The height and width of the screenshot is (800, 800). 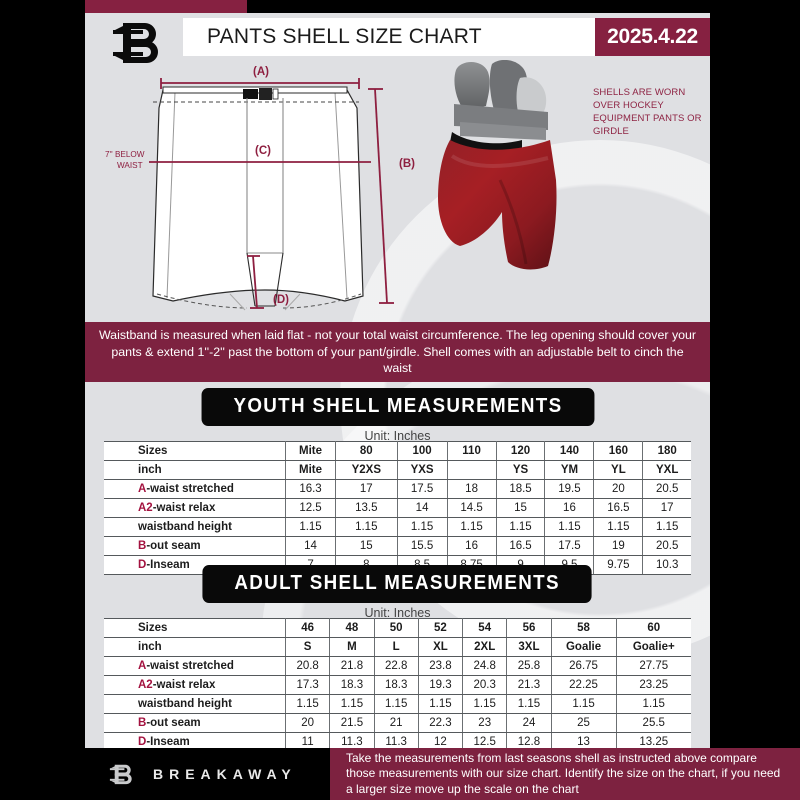 What do you see at coordinates (195, 489) in the screenshot?
I see `row-label: A-waist stretched` at bounding box center [195, 489].